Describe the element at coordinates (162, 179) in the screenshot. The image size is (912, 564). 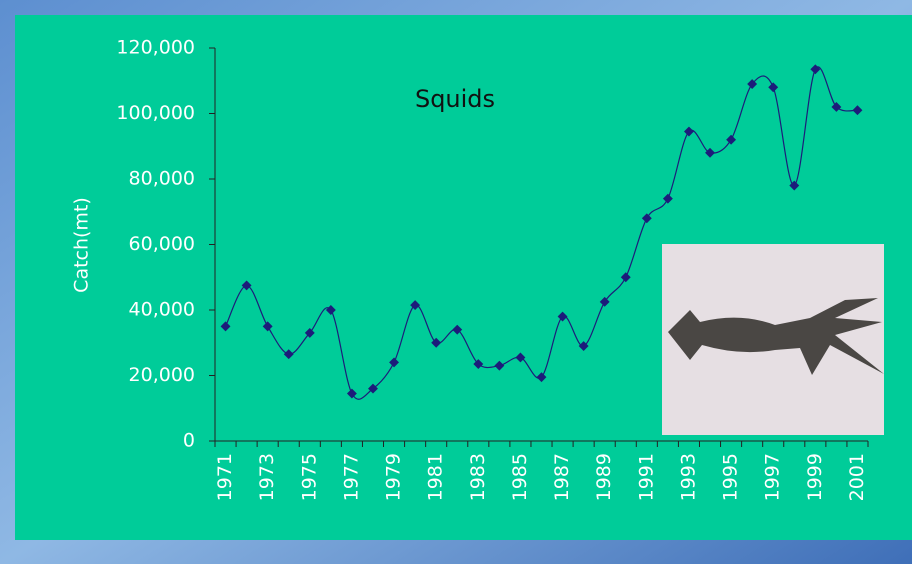
I see `y-tick-label: 80,000` at that location.